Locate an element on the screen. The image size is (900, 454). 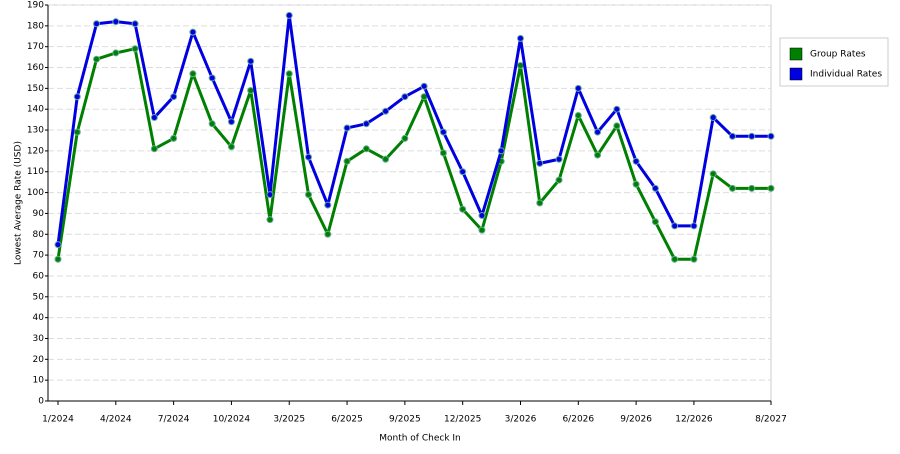
y-tick-label: 10 is located at coordinates (39, 381).